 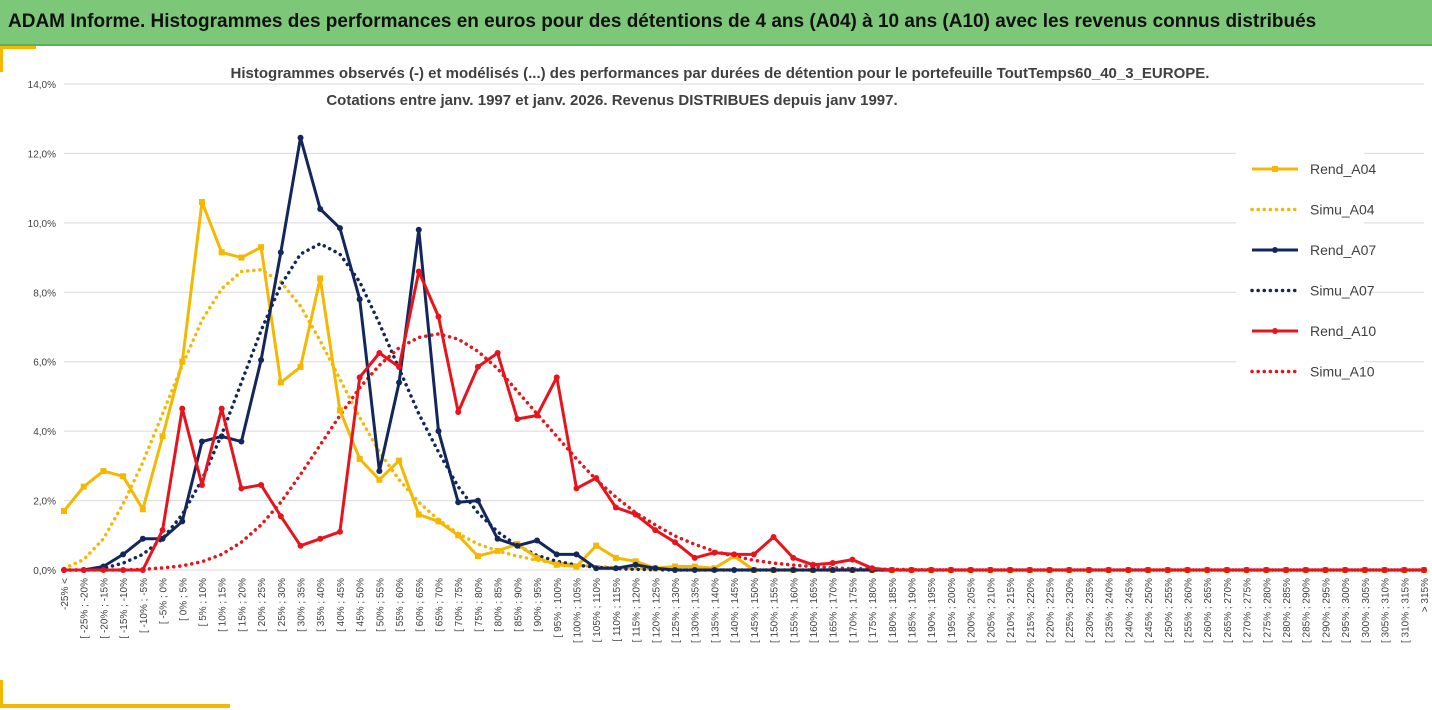 What do you see at coordinates (242, 605) in the screenshot?
I see `x-tick-label: [ 15% ; 20%` at bounding box center [242, 605].